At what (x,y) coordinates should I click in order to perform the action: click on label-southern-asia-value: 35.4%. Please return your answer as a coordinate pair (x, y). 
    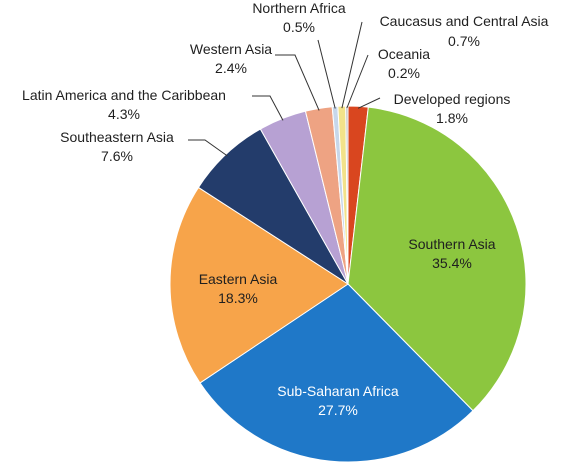
    Looking at the image, I should click on (452, 263).